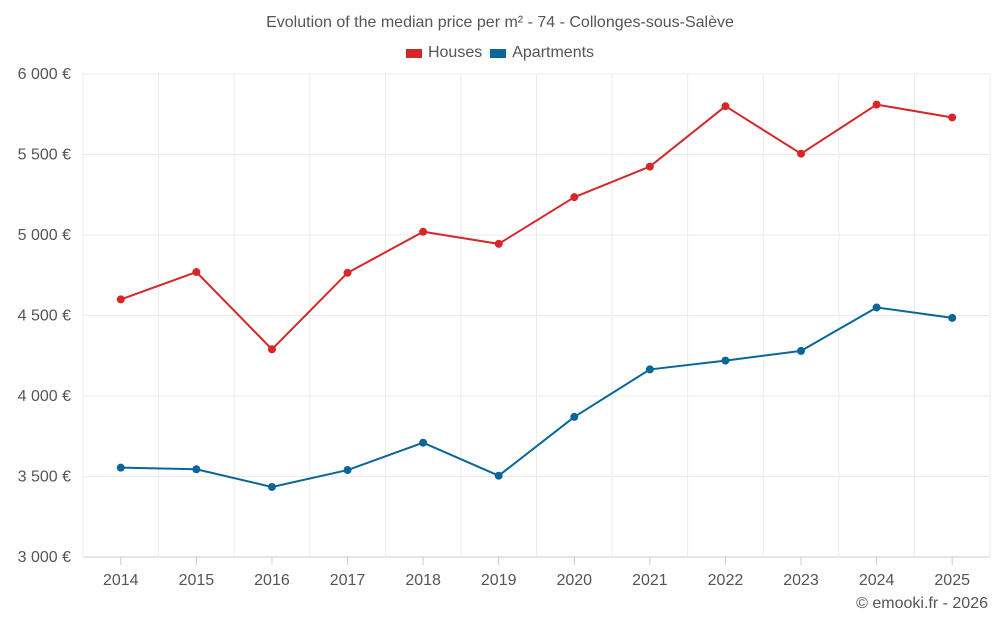 The height and width of the screenshot is (625, 1000). Describe the element at coordinates (271, 349) in the screenshot. I see `data-point-houses-2016` at that location.